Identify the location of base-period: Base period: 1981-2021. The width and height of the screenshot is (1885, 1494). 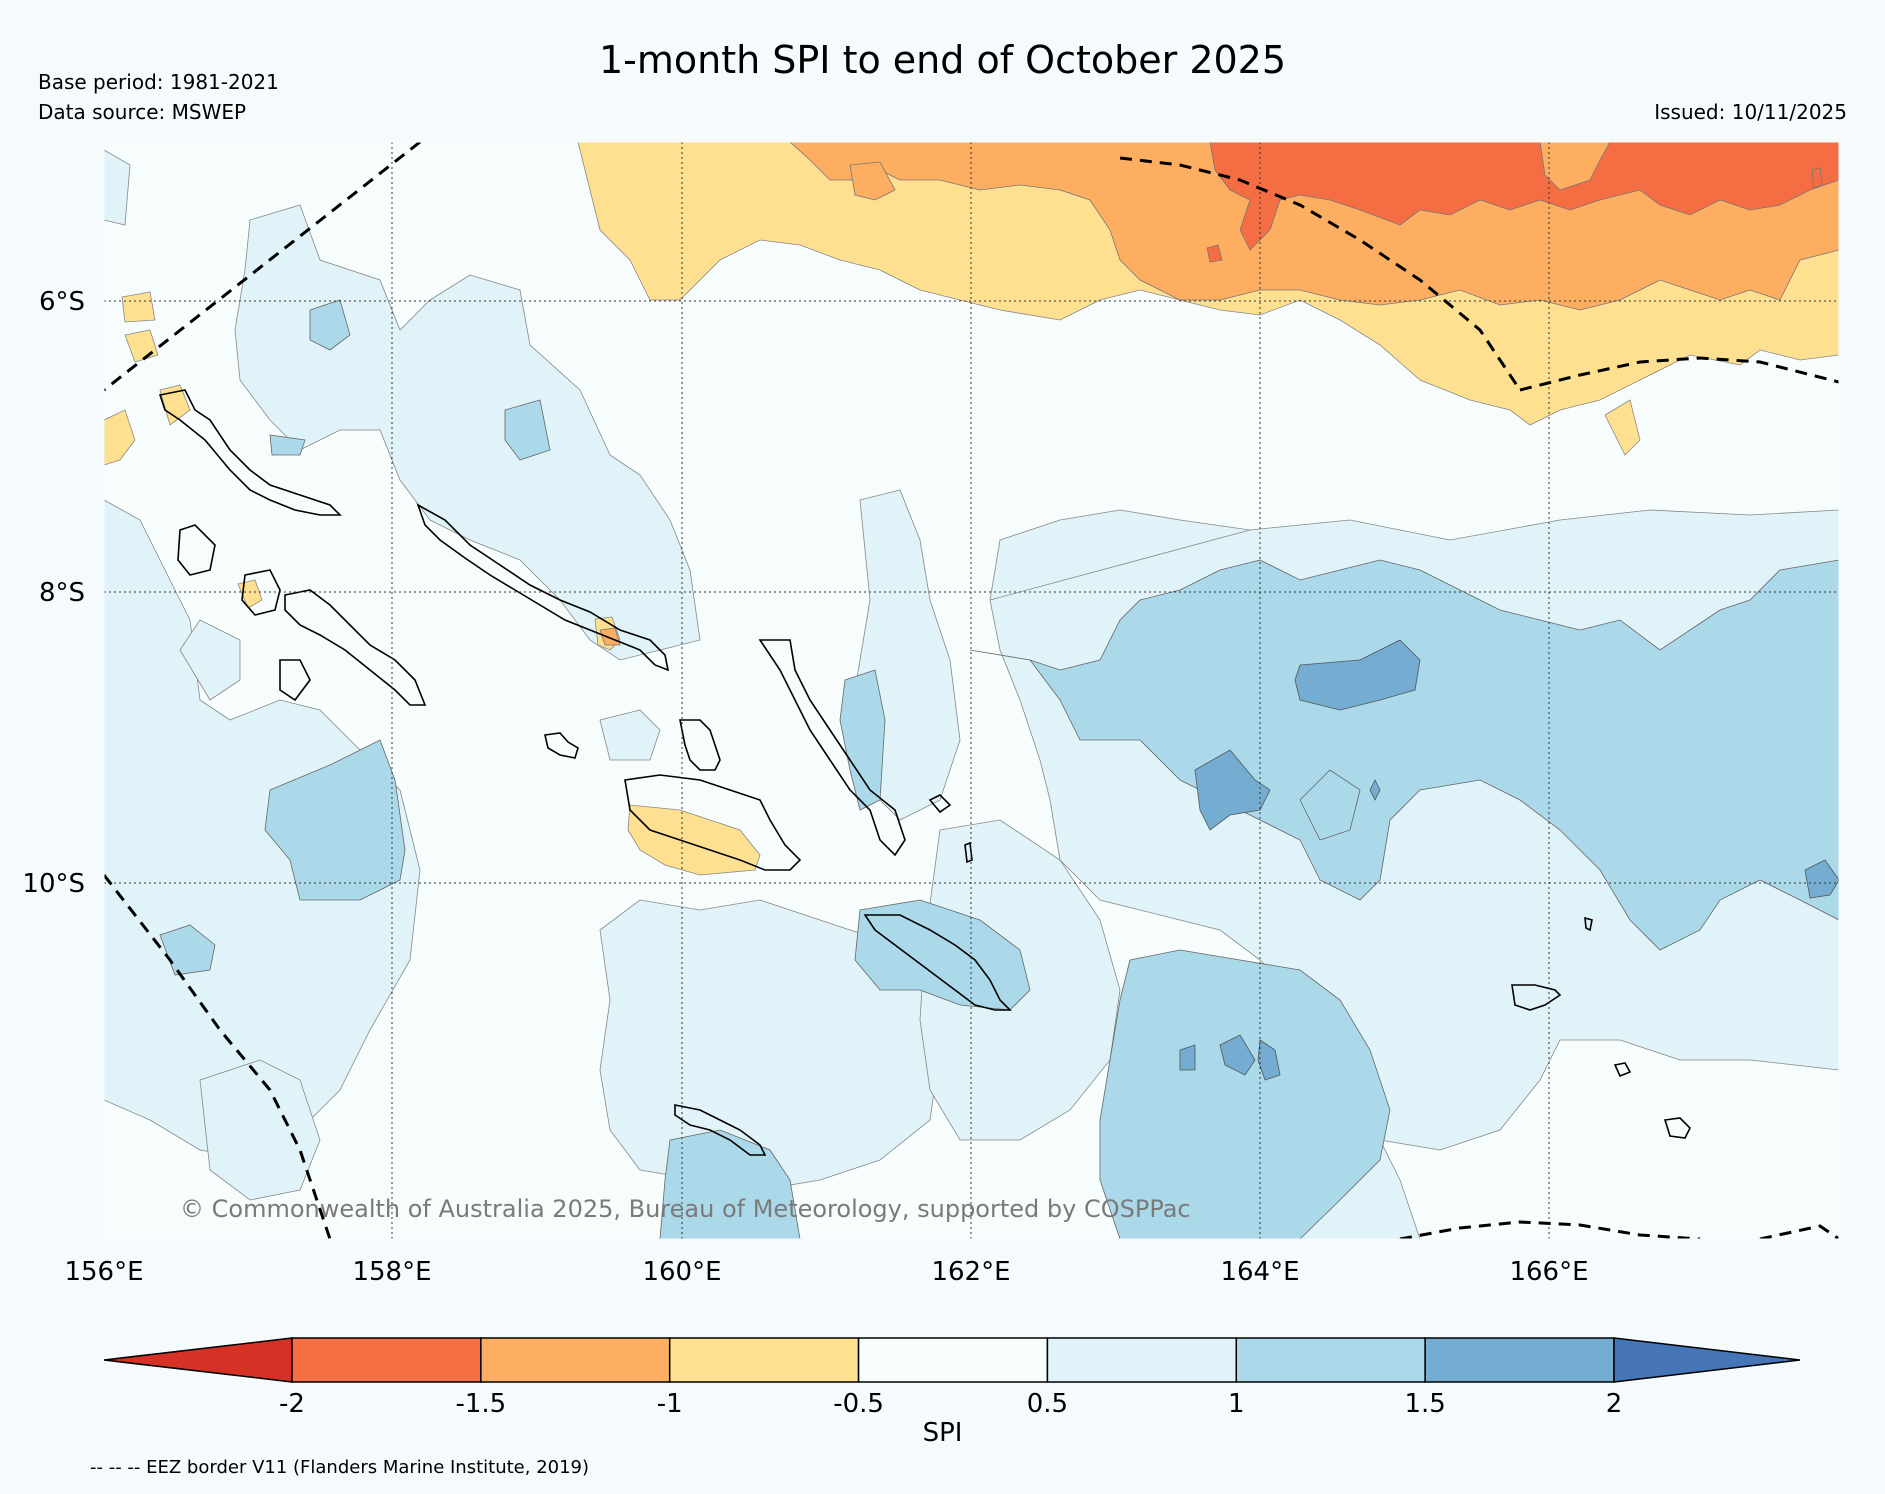
(158, 82).